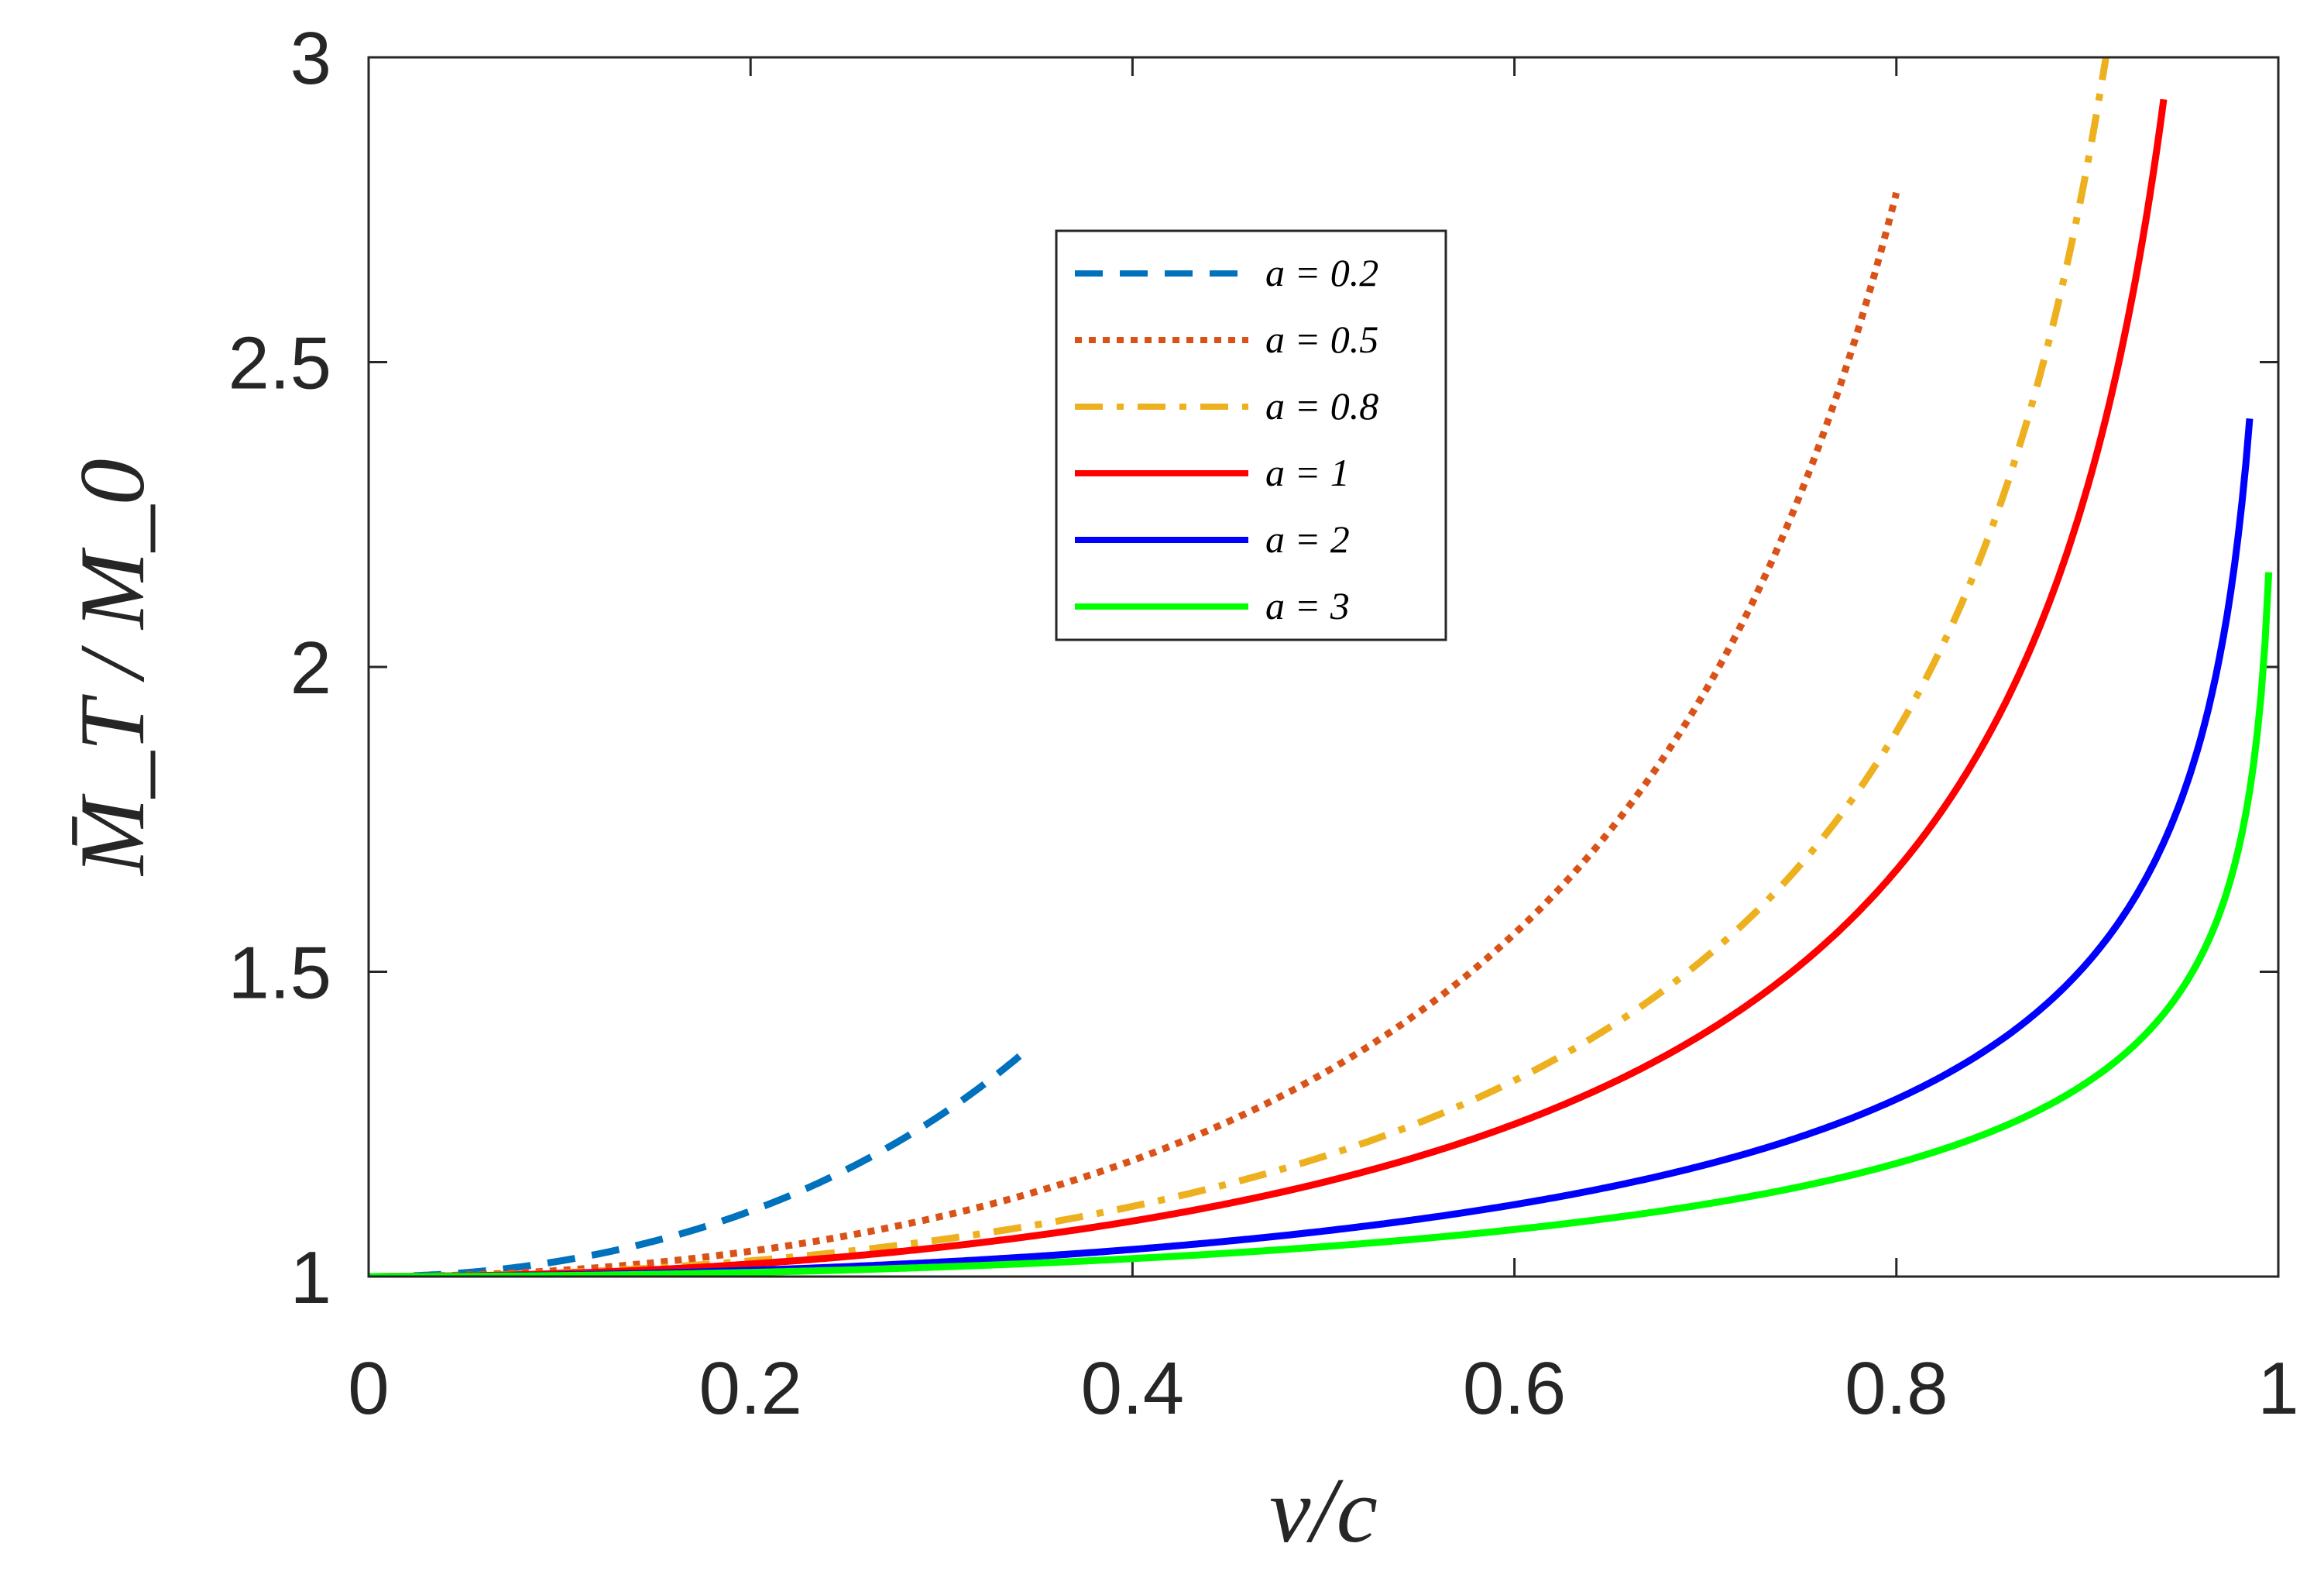 The image size is (2324, 1581). I want to click on legend-label: a = 1, so click(1307, 472).